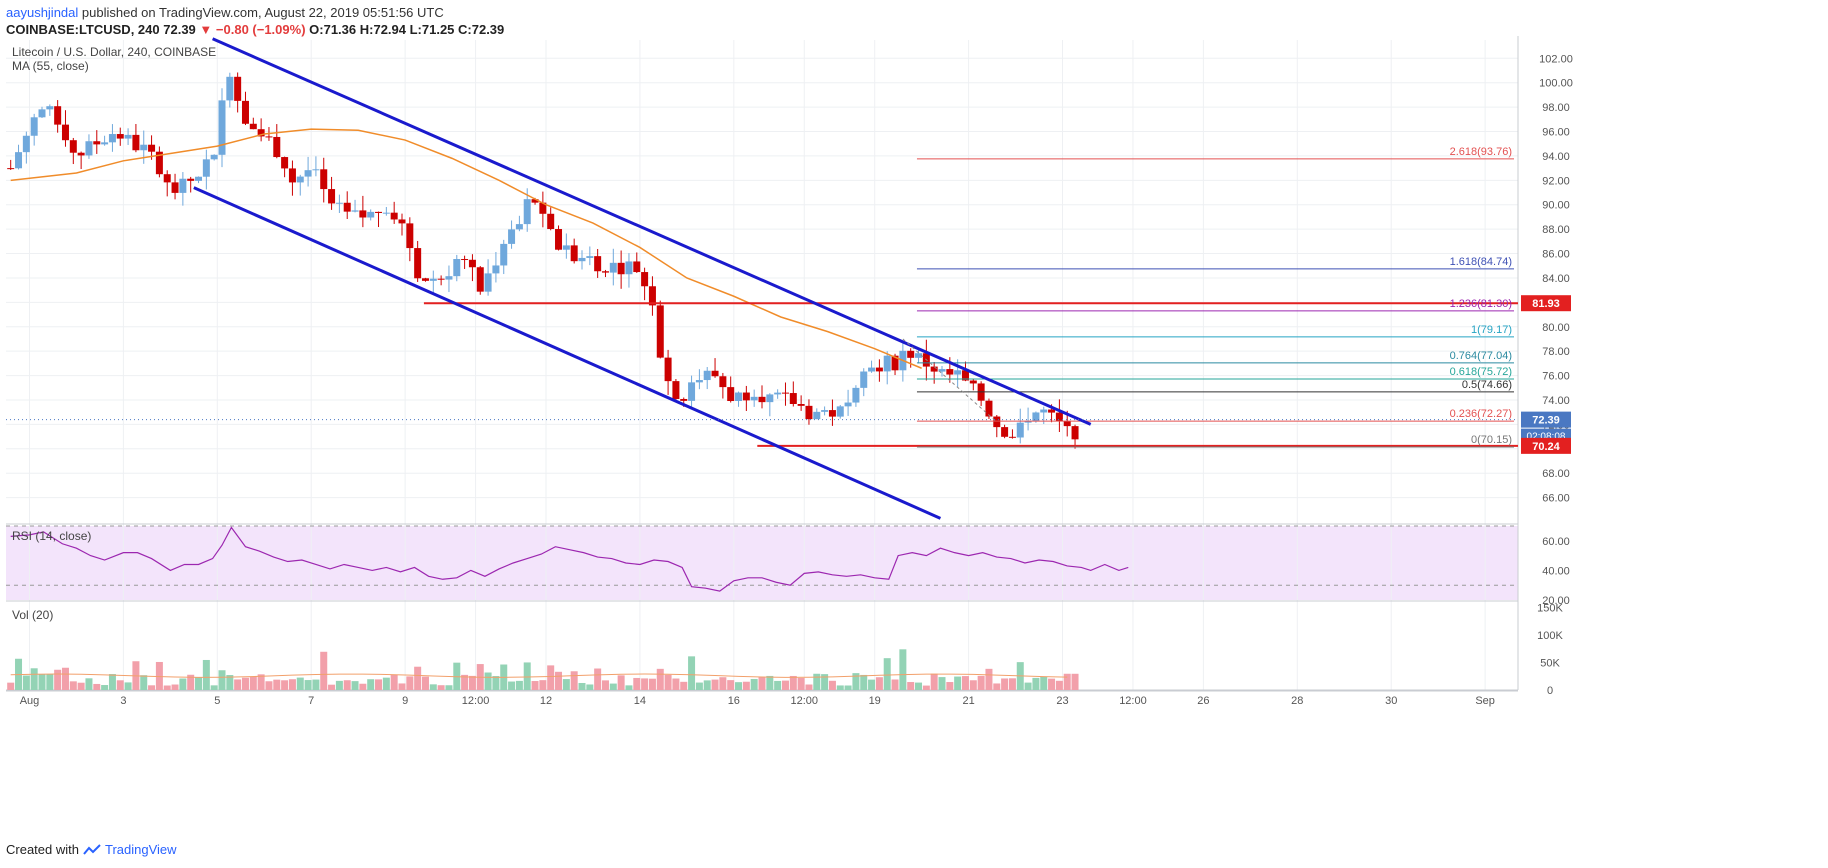  Describe the element at coordinates (1203, 701) in the screenshot. I see `time-axis-tick: 26` at that location.